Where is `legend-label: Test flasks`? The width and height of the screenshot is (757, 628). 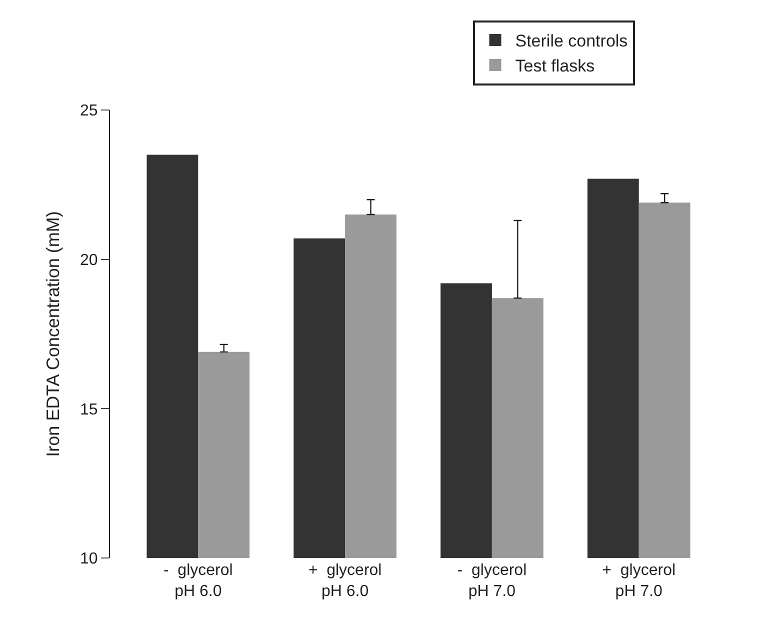
legend-label: Test flasks is located at coordinates (555, 66).